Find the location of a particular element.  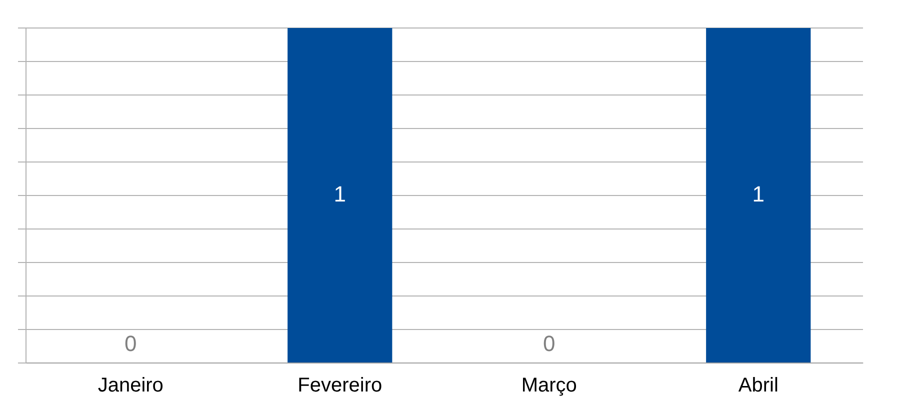

x-tick-label: Março is located at coordinates (549, 385).